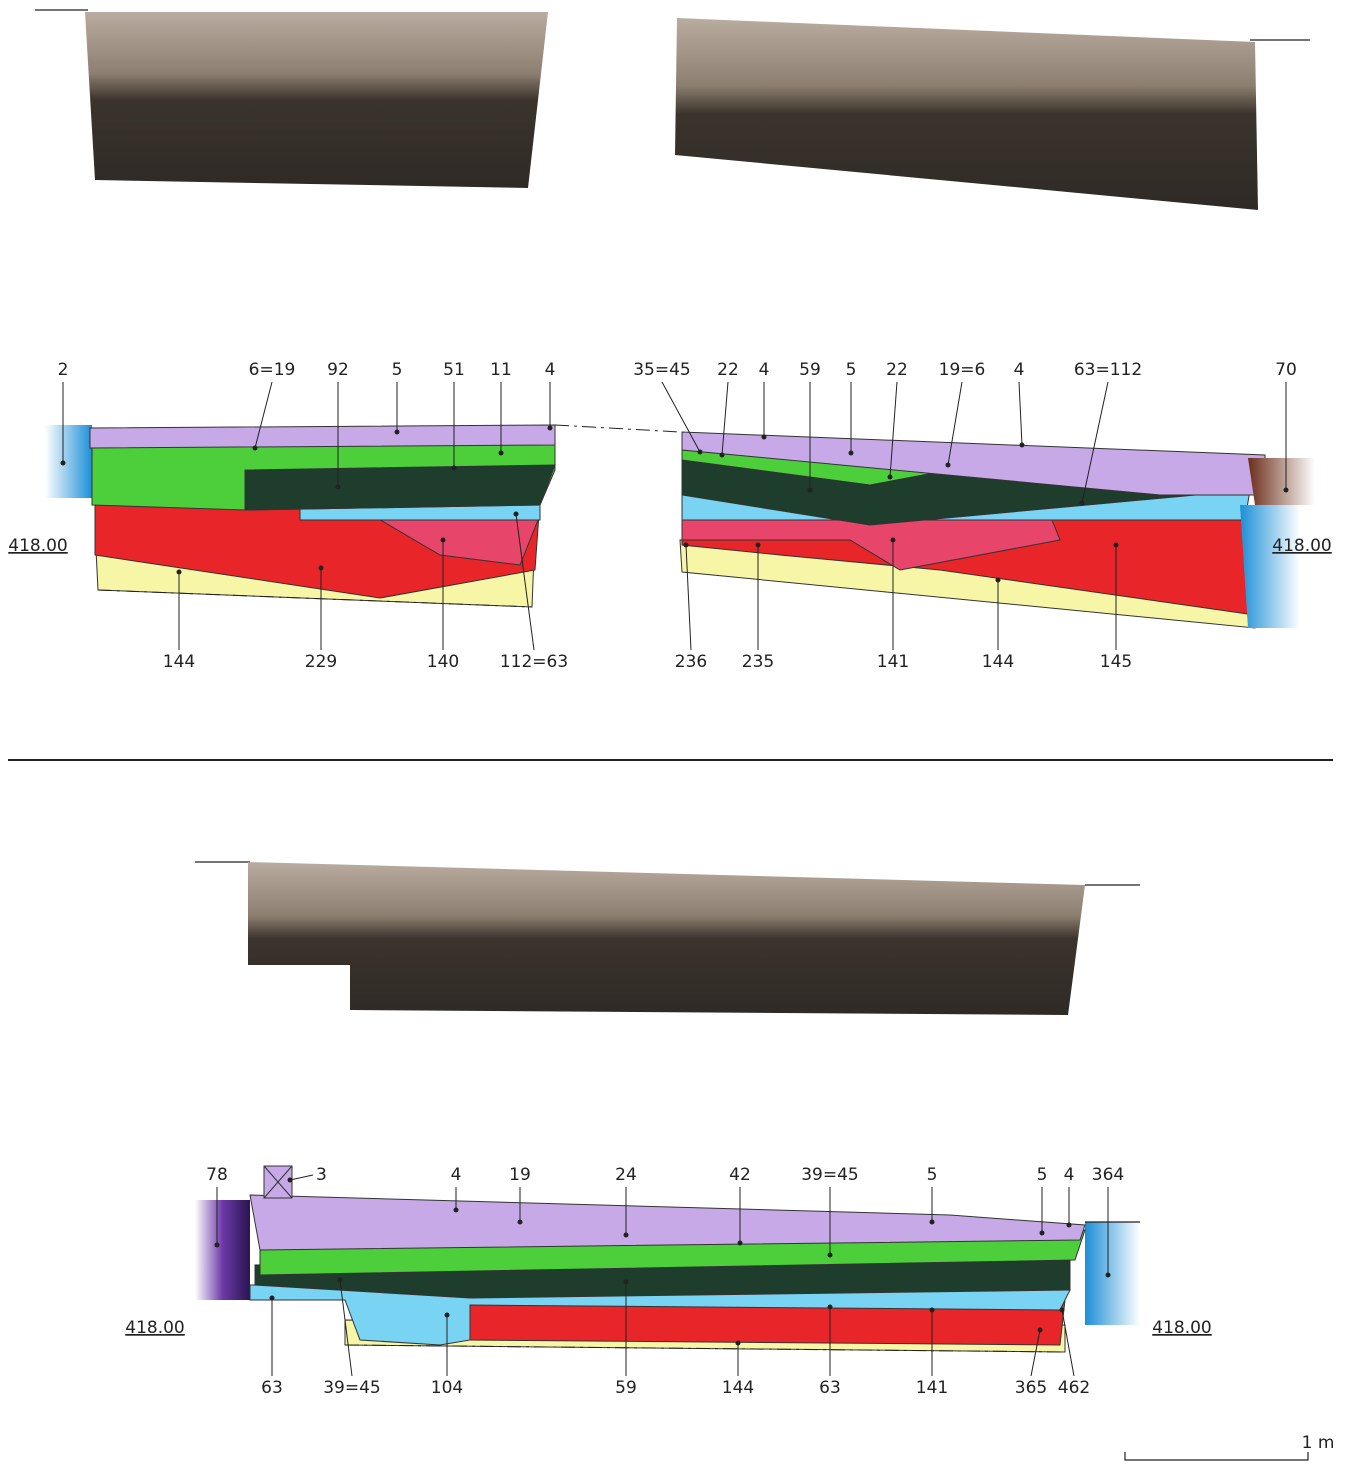 This screenshot has height=1466, width=1351. Describe the element at coordinates (1074, 1388) in the screenshot. I see `layer-label: 462` at that location.